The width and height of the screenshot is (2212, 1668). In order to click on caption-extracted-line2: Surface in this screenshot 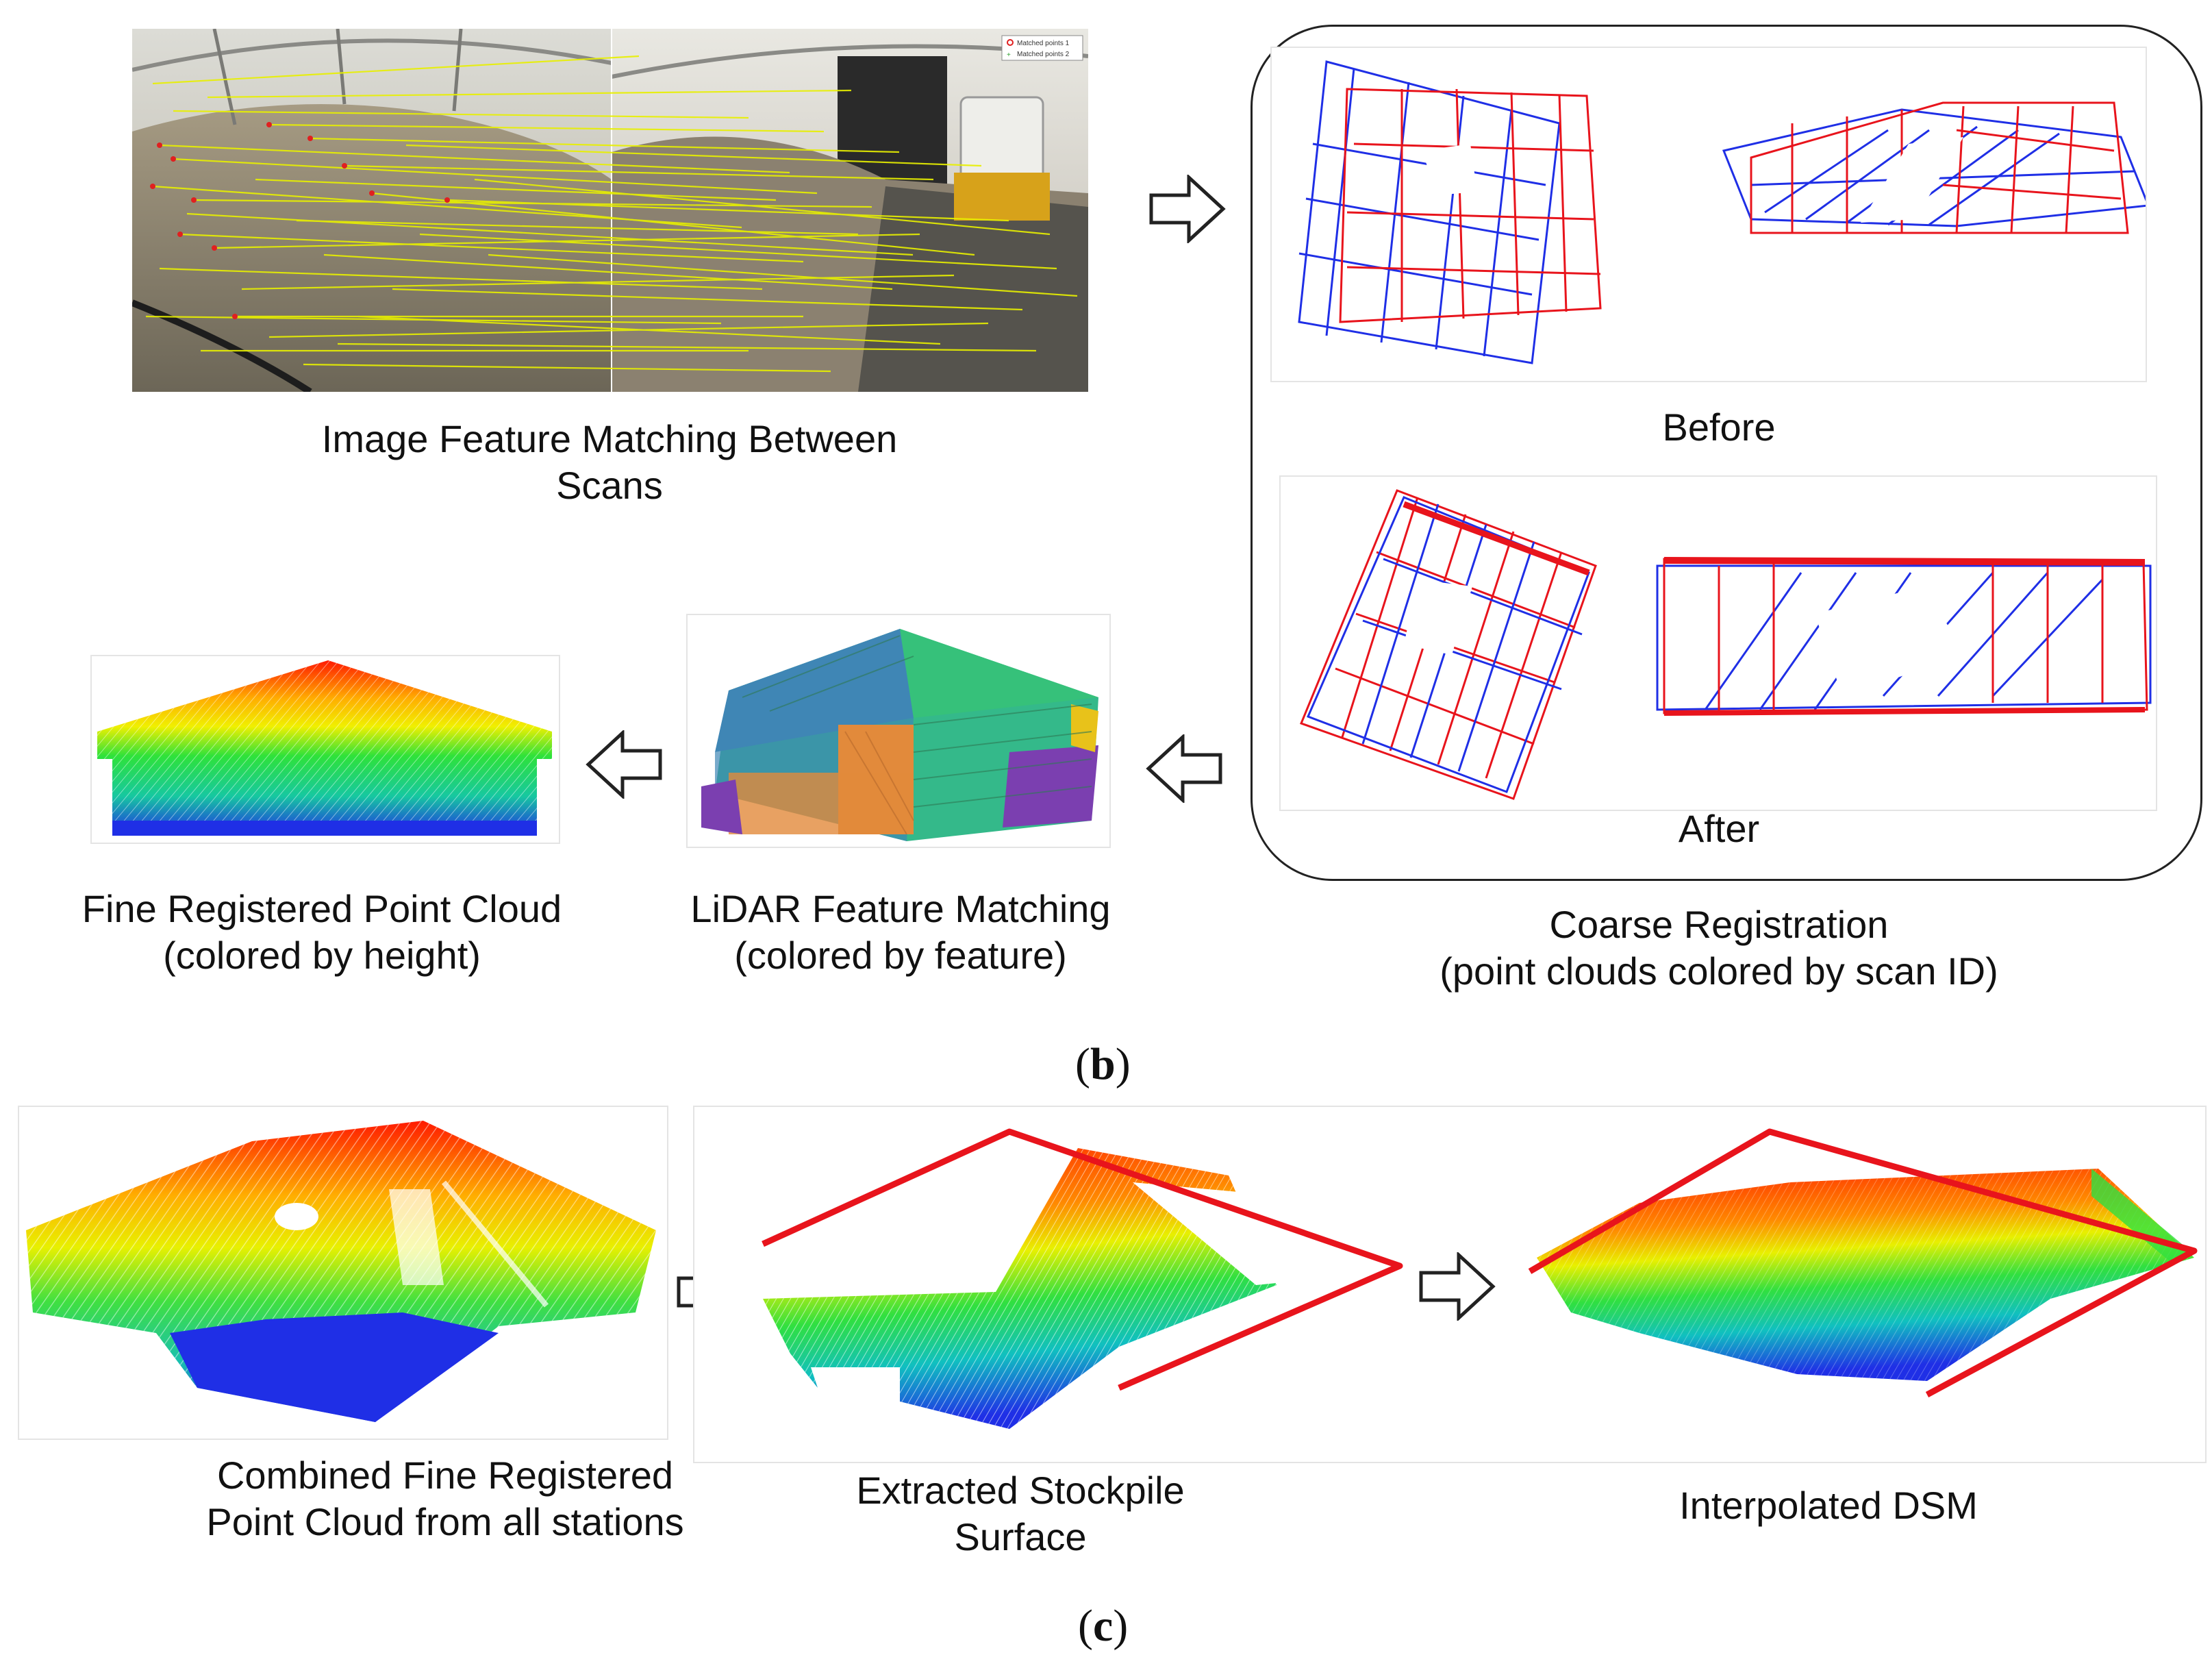, I will do `click(1020, 1537)`.